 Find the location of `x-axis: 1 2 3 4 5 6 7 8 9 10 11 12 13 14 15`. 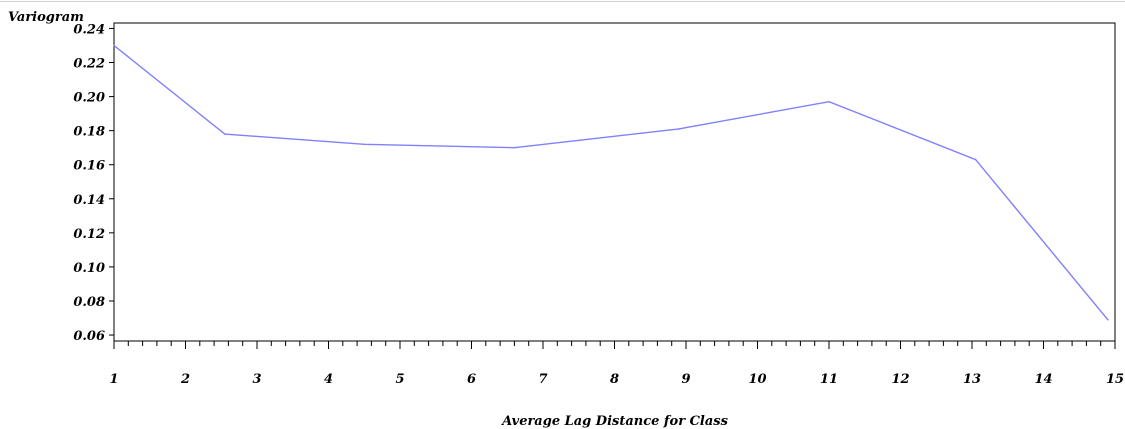

x-axis: 1 2 3 4 5 6 7 8 9 10 11 12 13 14 15 is located at coordinates (616, 364).